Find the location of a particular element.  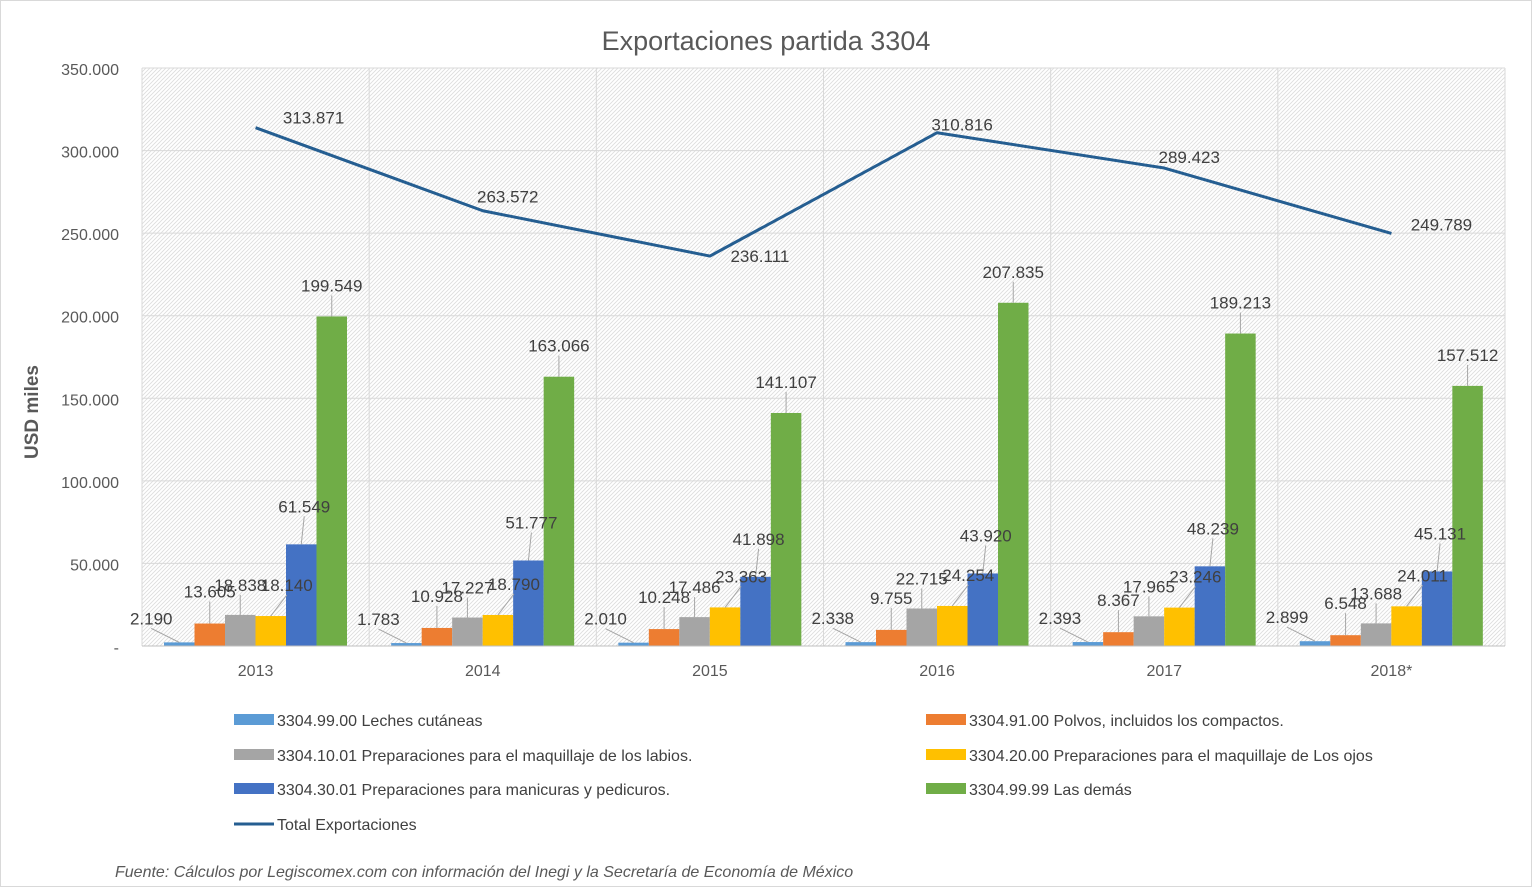

y-tick-label: 200.000 is located at coordinates (90, 318).